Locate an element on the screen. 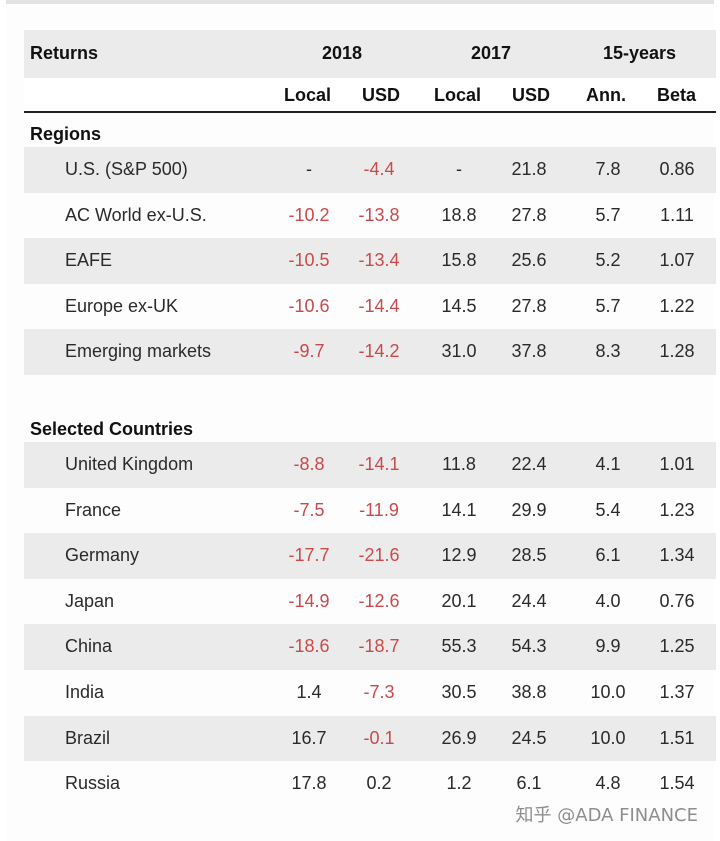  table-row: Brazil 16.7 -0.1 26.9 24.5 10.0 1.51 is located at coordinates (370, 738).